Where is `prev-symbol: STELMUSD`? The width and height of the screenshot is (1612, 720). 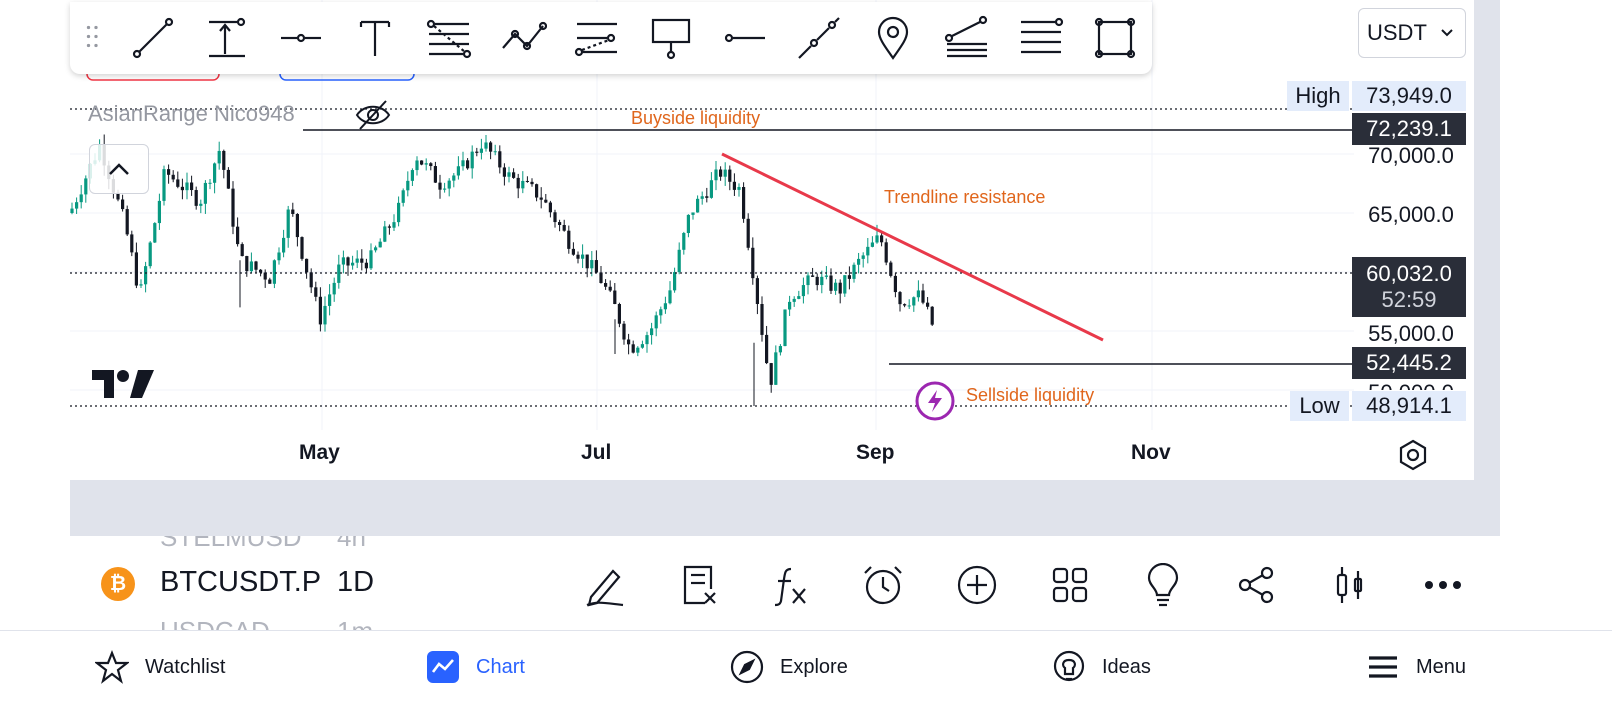
prev-symbol: STELMUSD is located at coordinates (231, 544).